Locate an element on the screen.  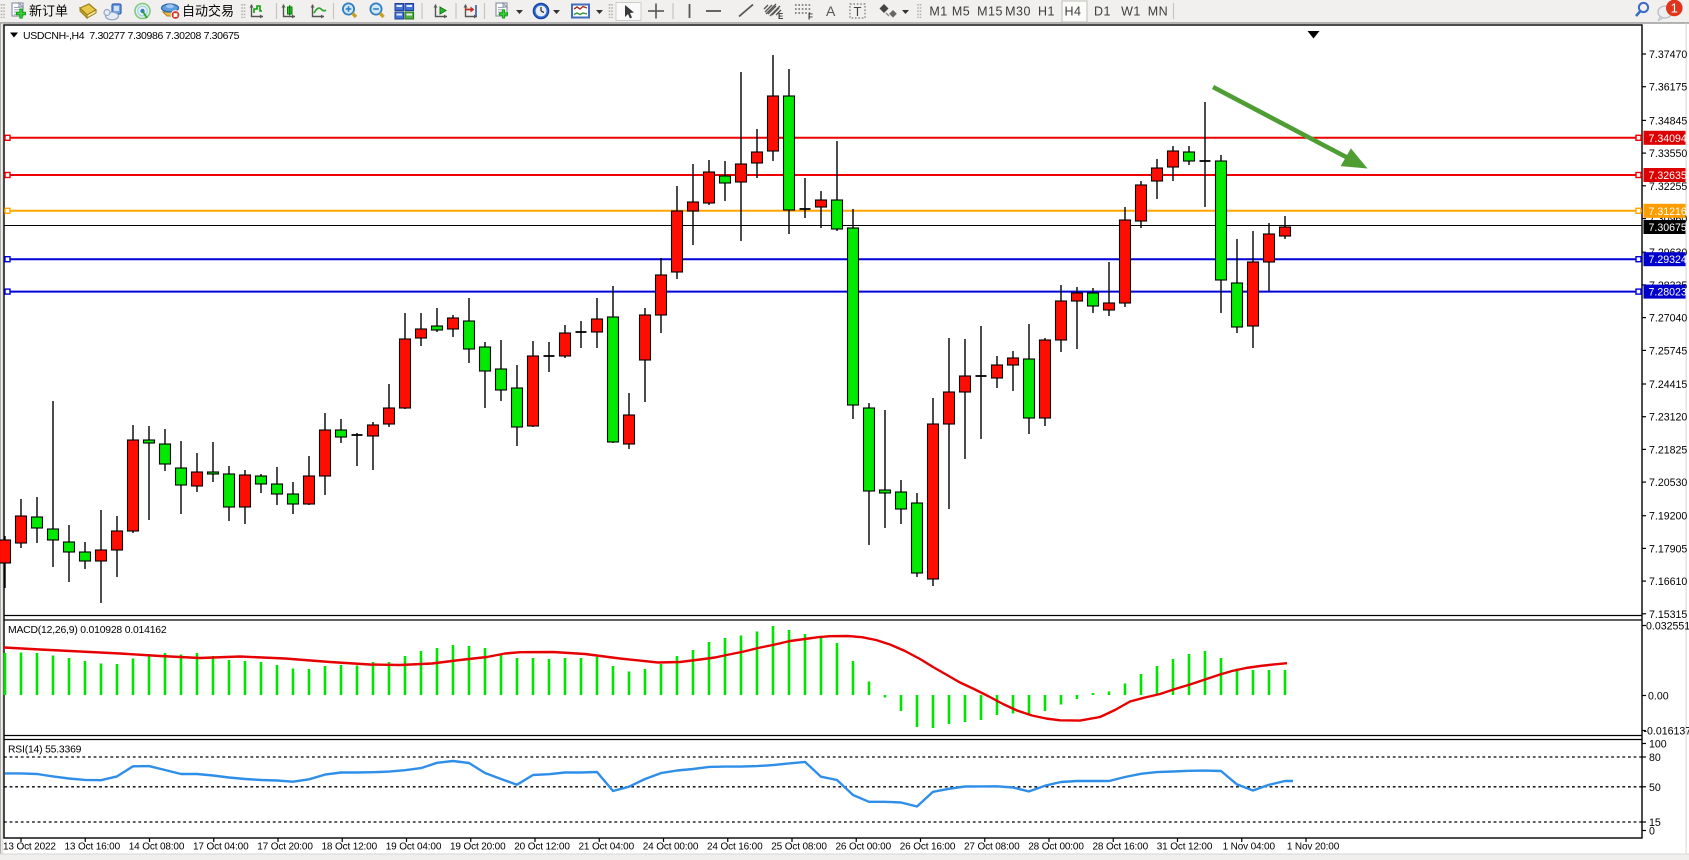
svg-text: 7.19200 is located at coordinates (1668, 517).